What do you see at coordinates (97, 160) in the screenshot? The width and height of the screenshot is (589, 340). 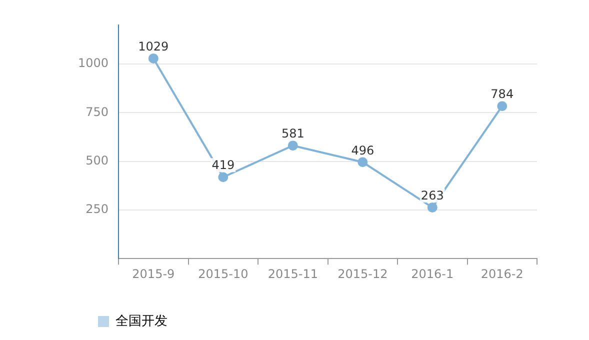 I see `y-tick-label: 500` at bounding box center [97, 160].